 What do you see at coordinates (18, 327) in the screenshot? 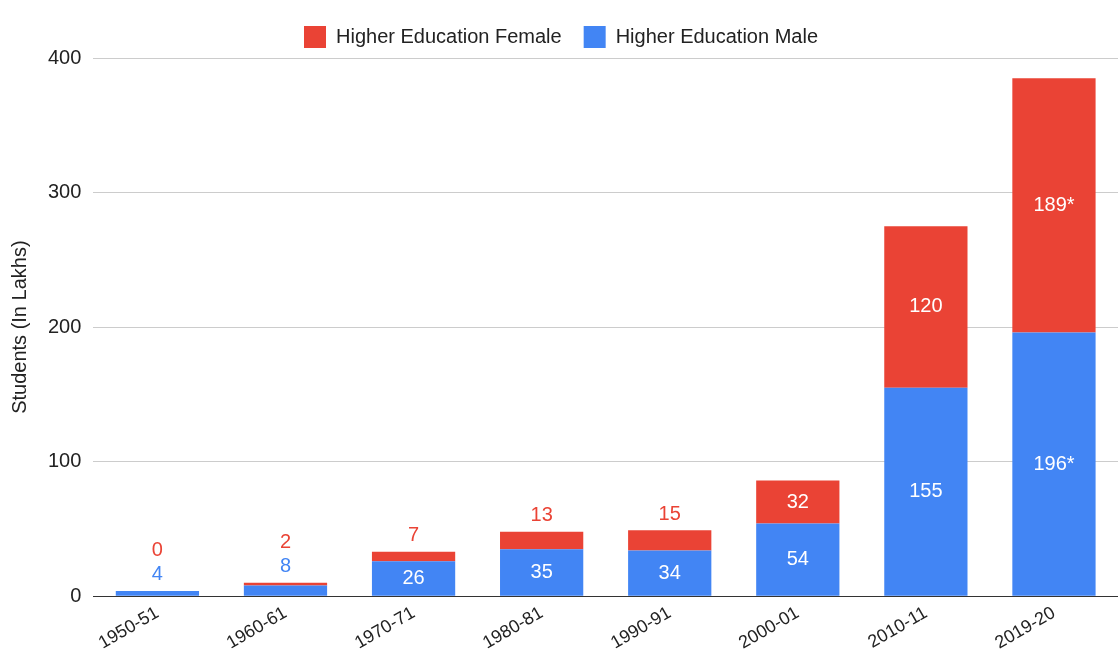
I see `y-axis-title: Students (In Lakhs)` at bounding box center [18, 327].